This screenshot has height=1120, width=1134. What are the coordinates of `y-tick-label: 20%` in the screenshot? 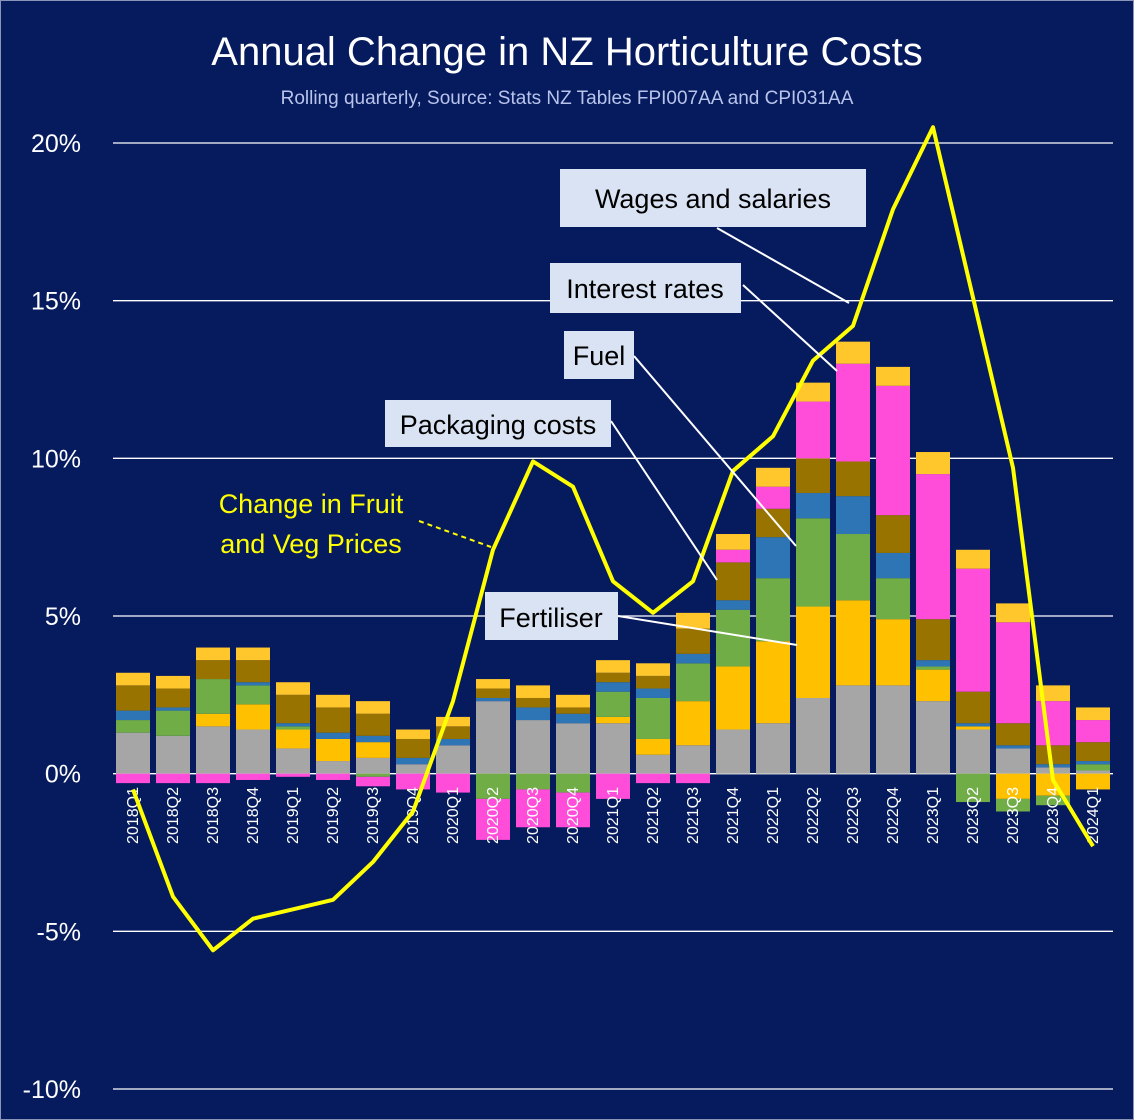 It's located at (56, 144).